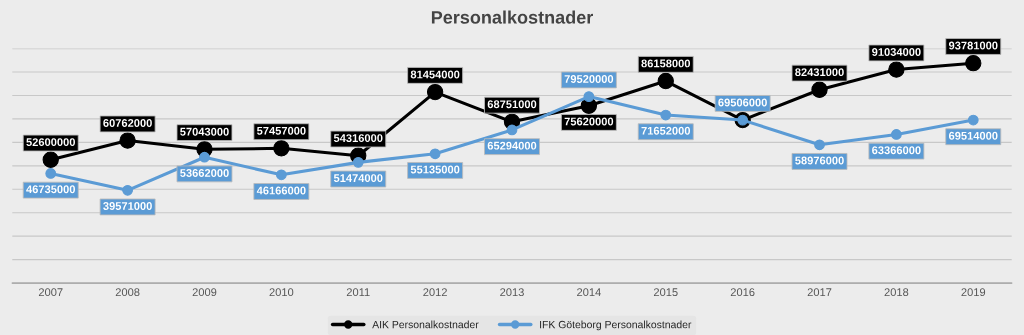 The height and width of the screenshot is (335, 1024). I want to click on legend-label: AIK Personalkostnader, so click(425, 324).